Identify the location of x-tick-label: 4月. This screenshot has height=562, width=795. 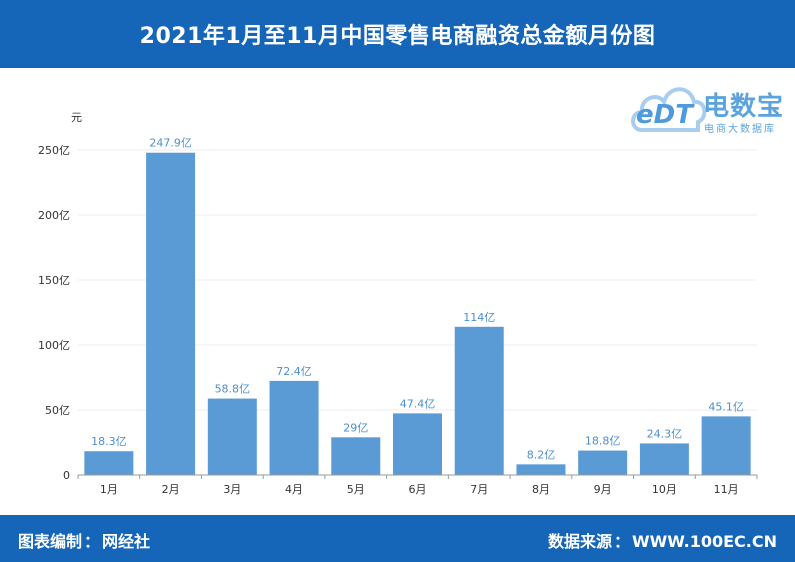
(294, 489).